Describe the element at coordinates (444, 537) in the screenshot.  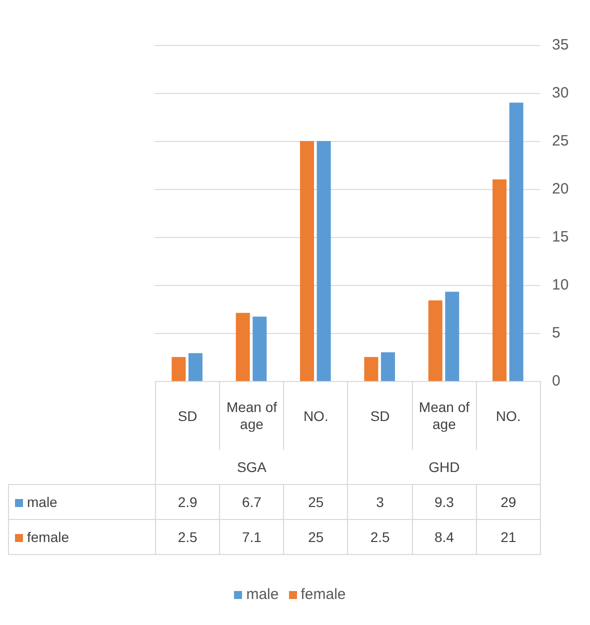
I see `data-label: 8.4` at that location.